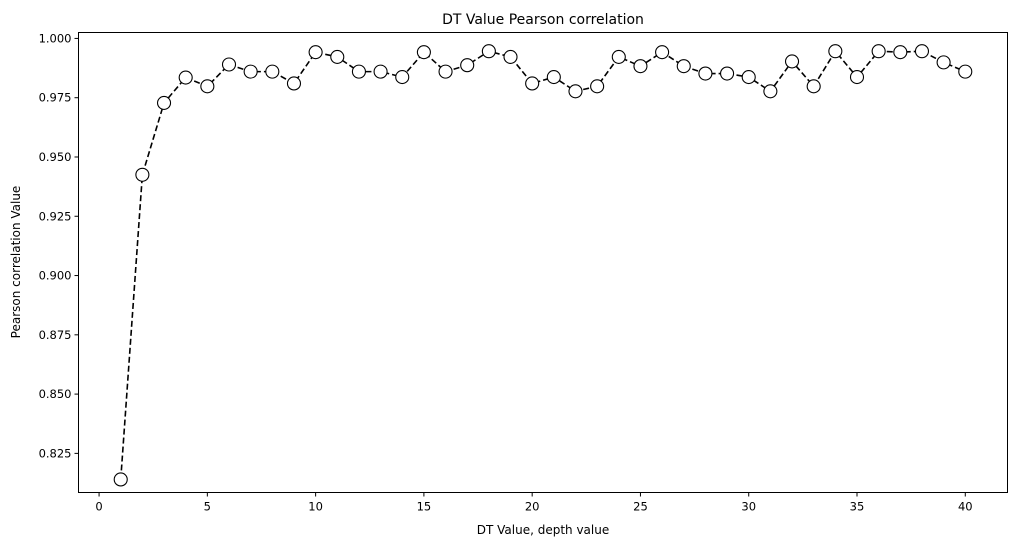 The height and width of the screenshot is (547, 1018). What do you see at coordinates (55, 335) in the screenshot?
I see `y-tick-label: 0.875` at bounding box center [55, 335].